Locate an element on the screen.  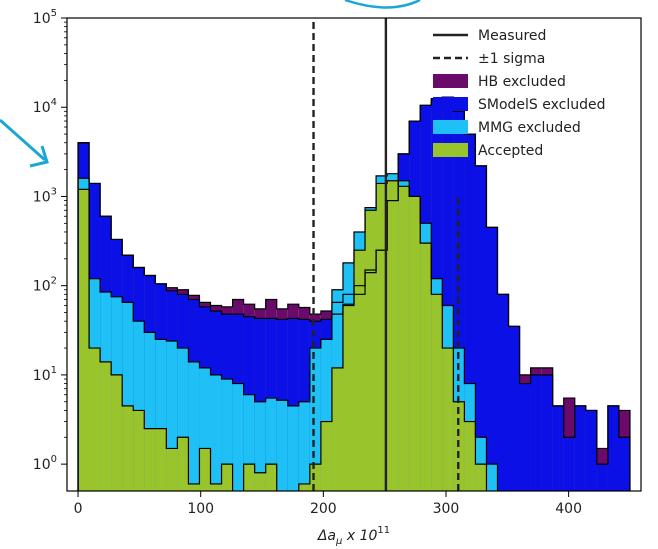
arrow-shaft is located at coordinates (23, 140).